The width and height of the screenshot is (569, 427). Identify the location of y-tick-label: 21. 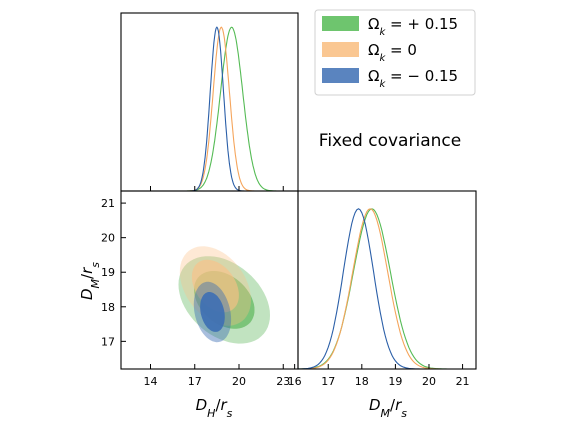
(108, 203).